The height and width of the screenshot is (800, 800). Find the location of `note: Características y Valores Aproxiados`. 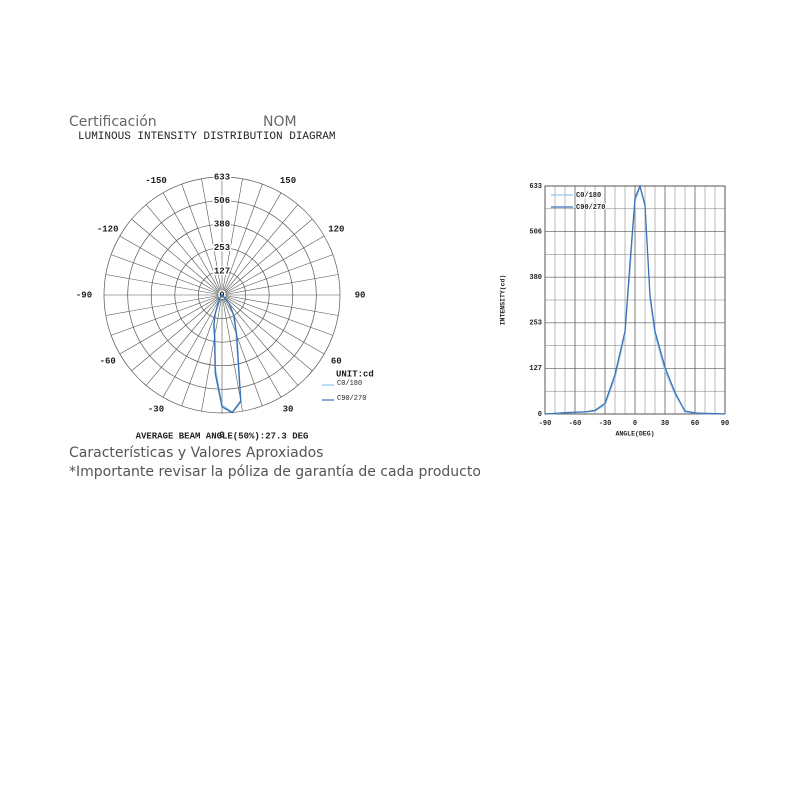

note: Características y Valores Aproxiados is located at coordinates (196, 453).